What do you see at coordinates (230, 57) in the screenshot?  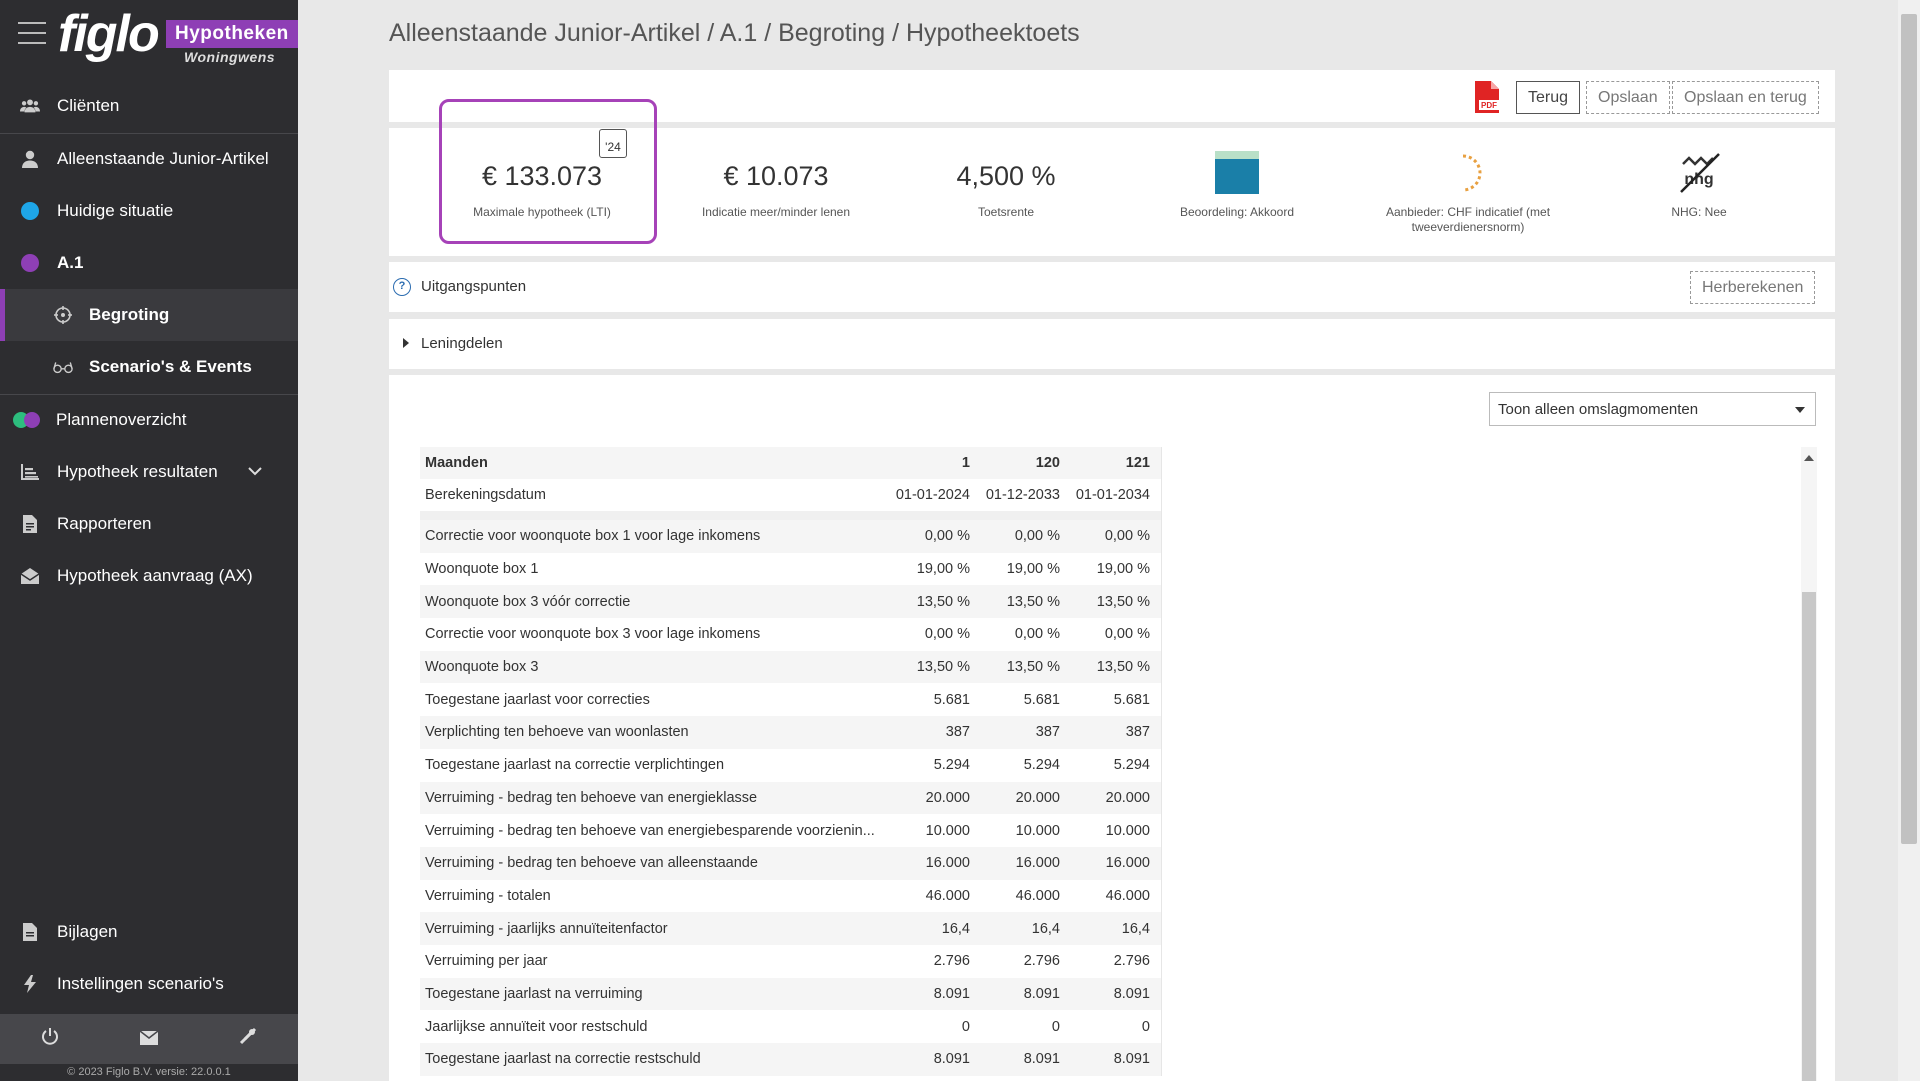 I see `logo-subtitle: Woningwens` at bounding box center [230, 57].